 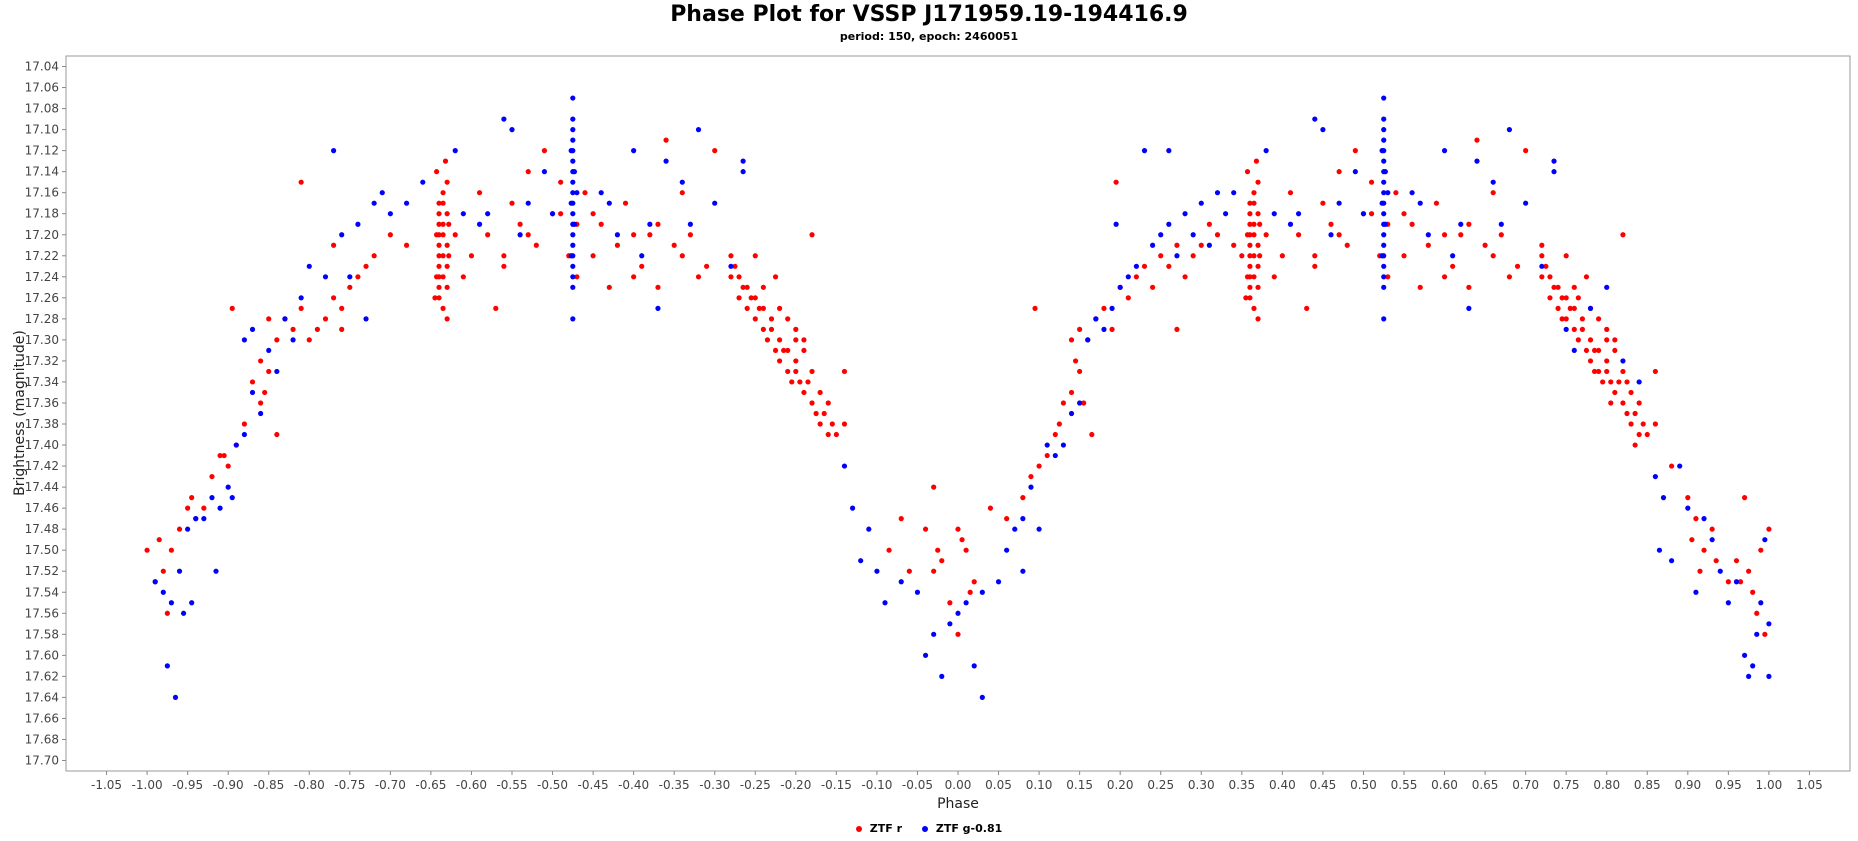 What do you see at coordinates (836, 785) in the screenshot?
I see `x-tick-label: -0.15` at bounding box center [836, 785].